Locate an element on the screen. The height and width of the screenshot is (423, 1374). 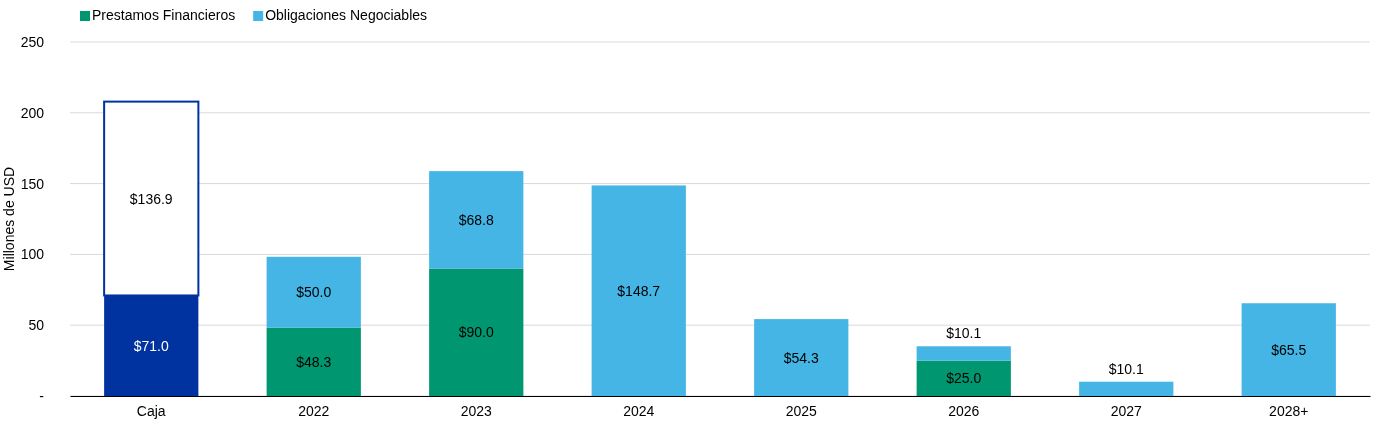
data-label: $148.7 is located at coordinates (639, 290).